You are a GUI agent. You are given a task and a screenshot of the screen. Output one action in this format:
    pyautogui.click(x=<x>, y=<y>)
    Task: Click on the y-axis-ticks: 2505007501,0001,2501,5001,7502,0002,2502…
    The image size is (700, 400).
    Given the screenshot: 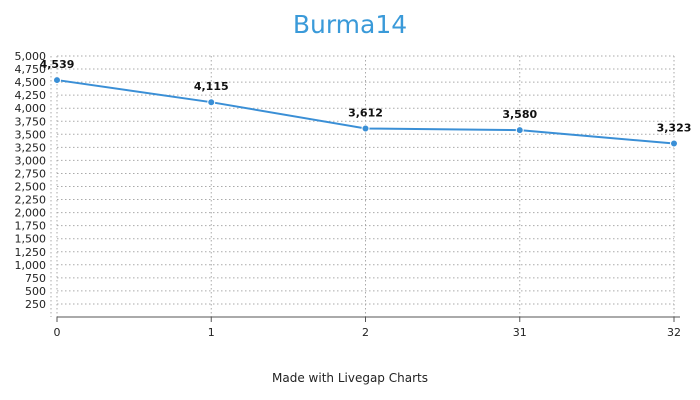 What is the action you would take?
    pyautogui.click(x=31, y=180)
    